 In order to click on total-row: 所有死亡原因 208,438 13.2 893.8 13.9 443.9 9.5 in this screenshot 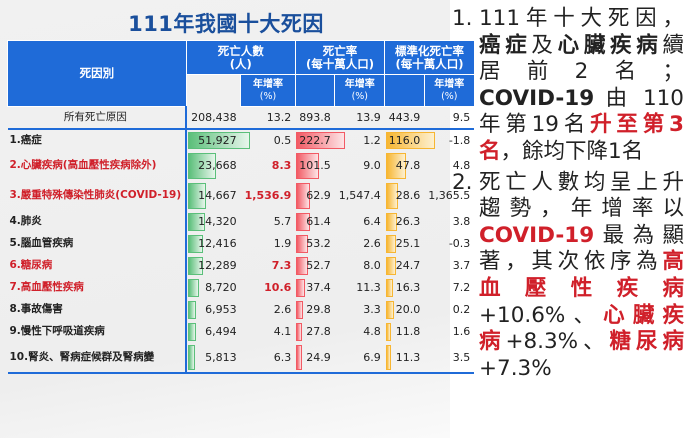, I will do `click(241, 118)`.